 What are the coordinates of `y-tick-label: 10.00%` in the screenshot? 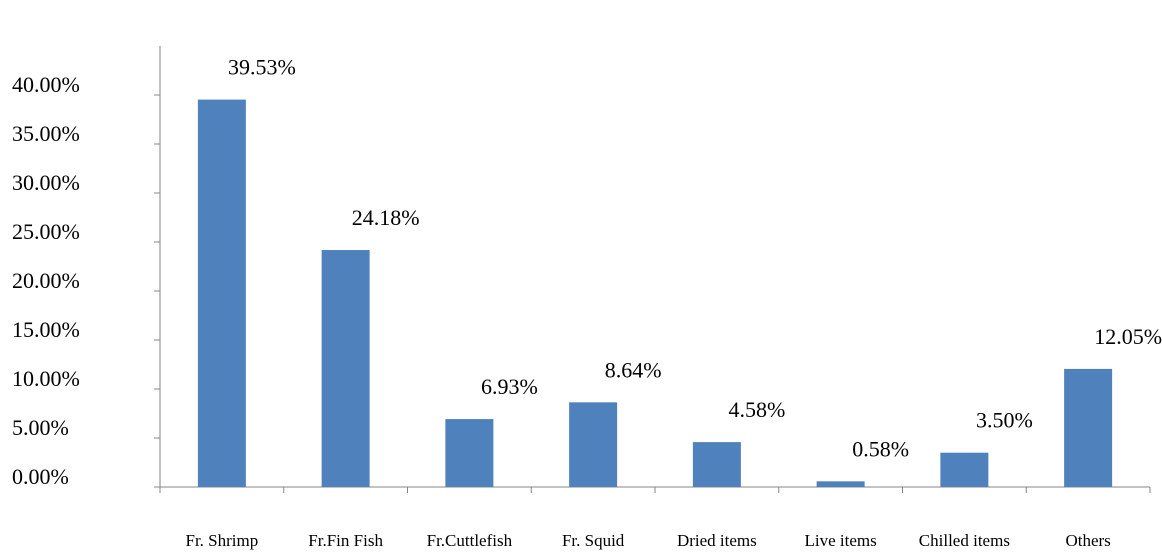 It's located at (46, 378).